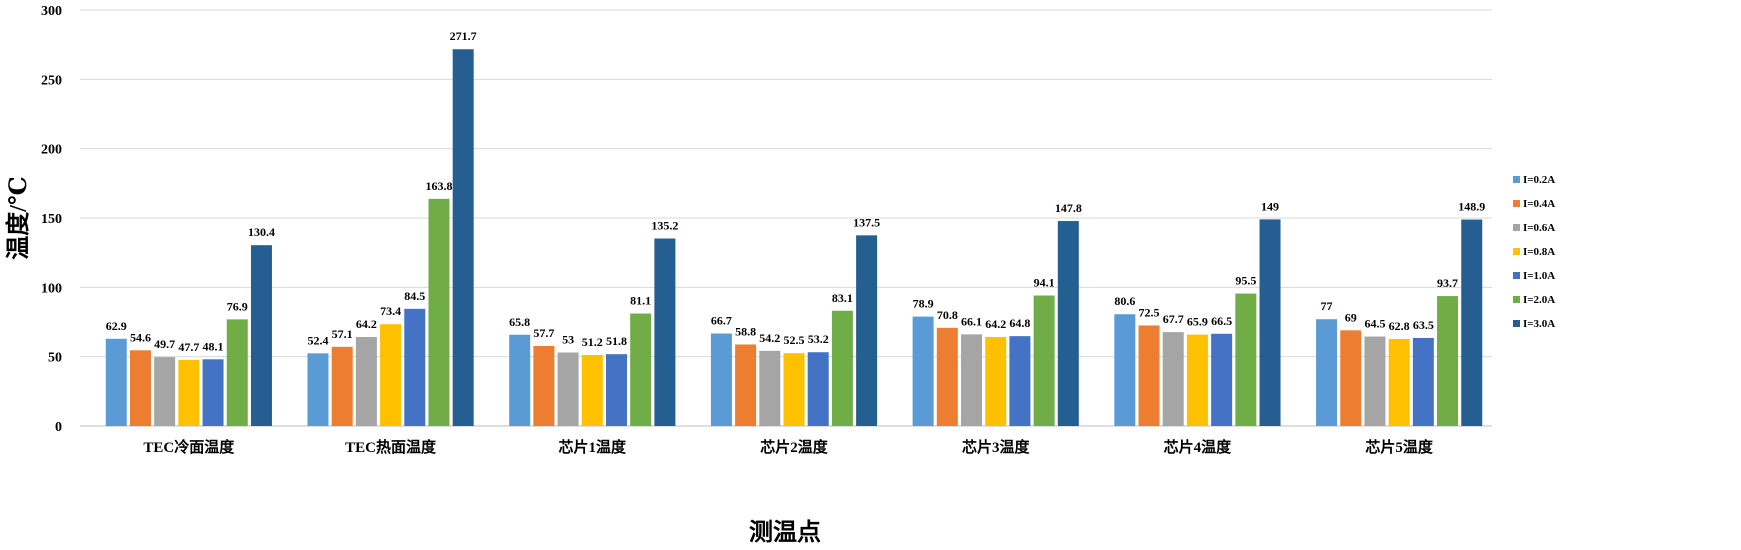 This screenshot has height=550, width=1741. What do you see at coordinates (18, 217) in the screenshot?
I see `y-axis-title: 温度/℃` at bounding box center [18, 217].